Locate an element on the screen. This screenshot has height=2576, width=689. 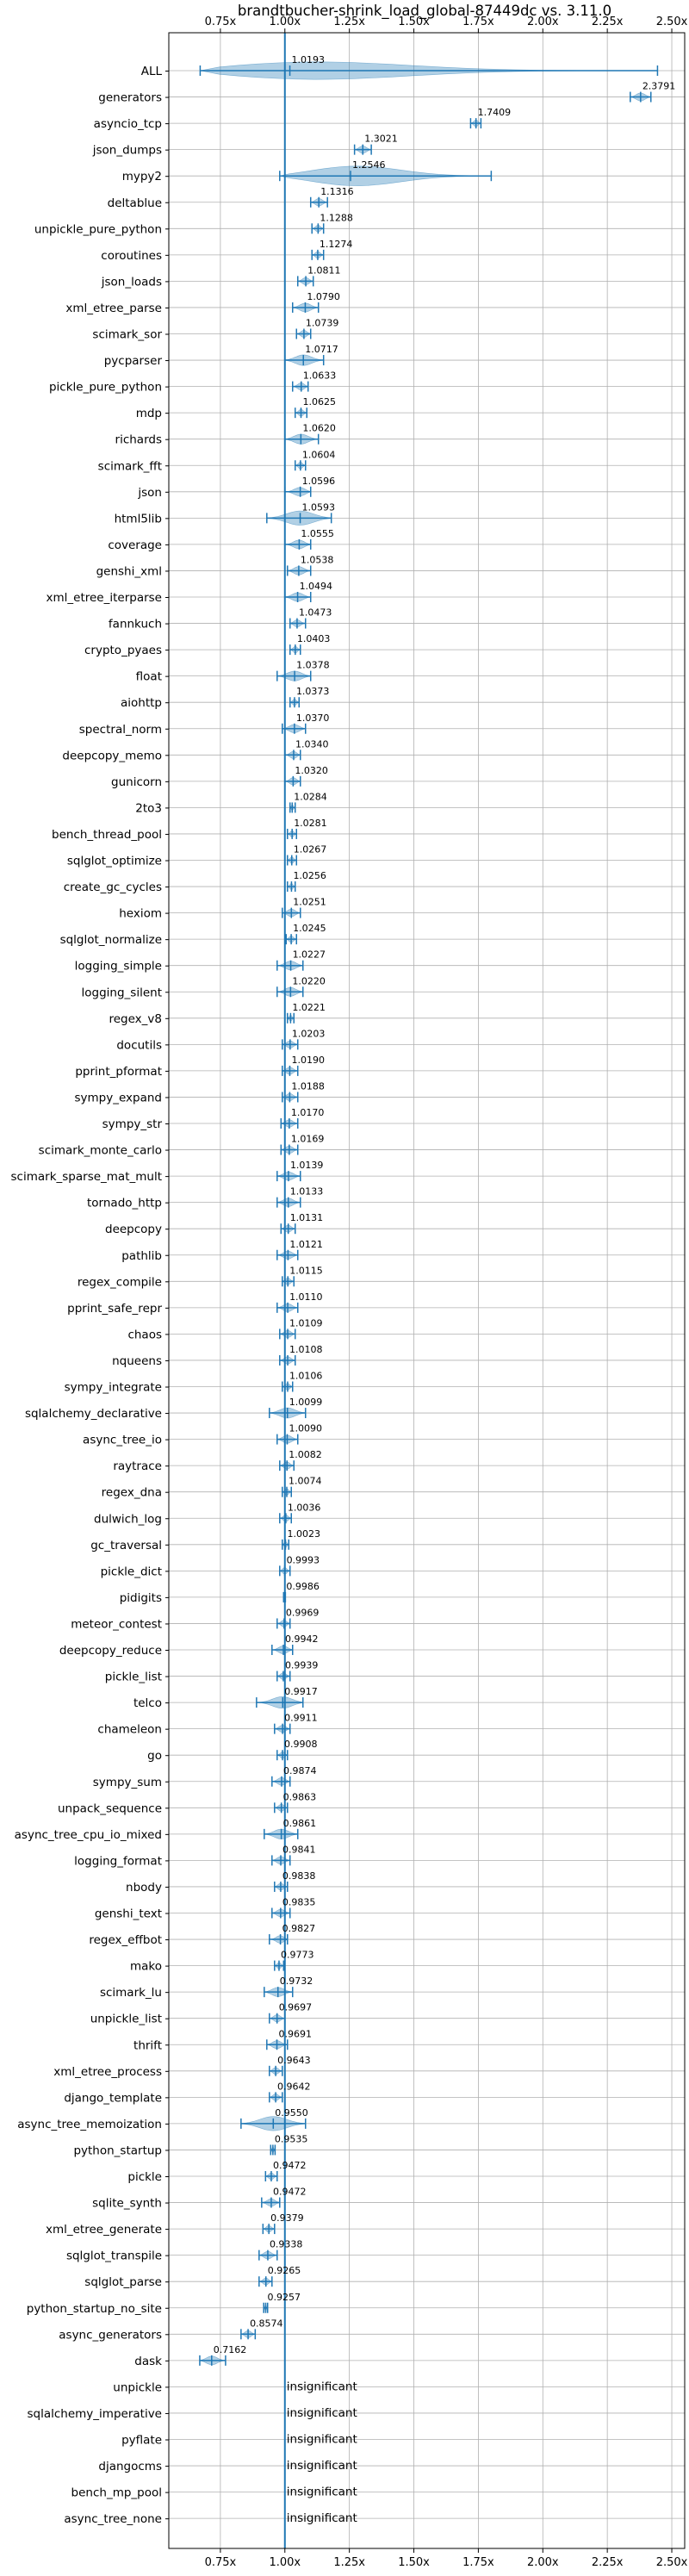
benchmark-label: regex_dna is located at coordinates (132, 1493).